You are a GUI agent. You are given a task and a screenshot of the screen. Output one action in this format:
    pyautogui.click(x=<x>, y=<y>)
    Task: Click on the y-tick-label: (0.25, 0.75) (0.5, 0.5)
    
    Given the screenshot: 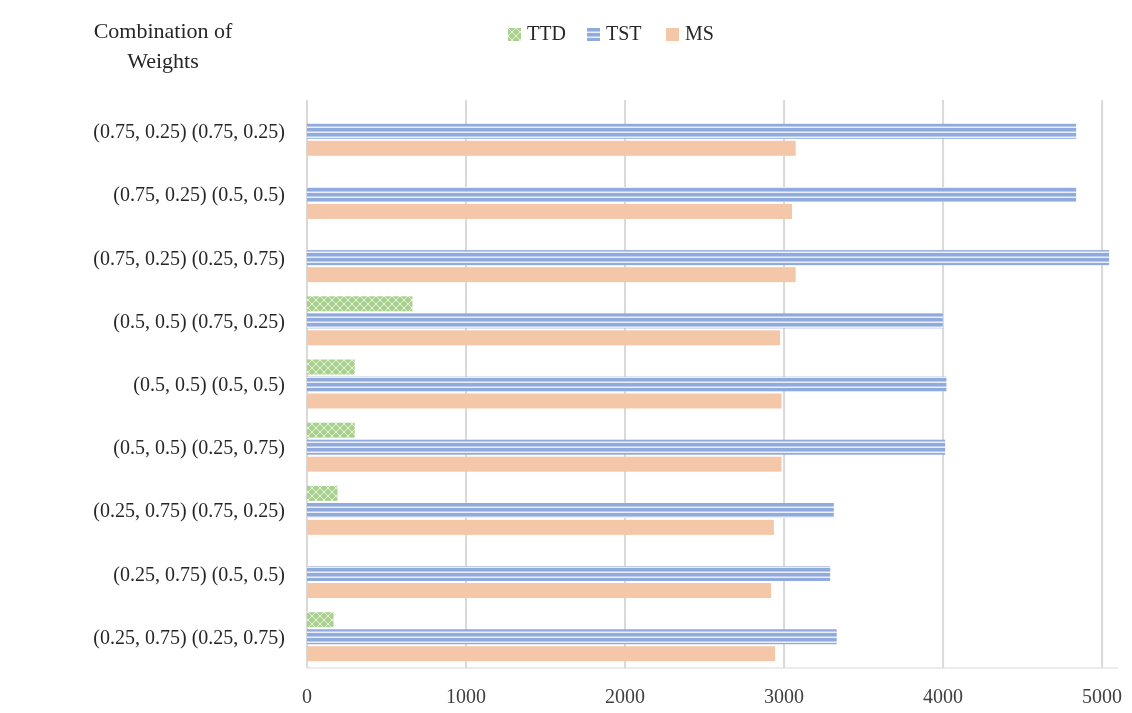 What is the action you would take?
    pyautogui.click(x=199, y=574)
    